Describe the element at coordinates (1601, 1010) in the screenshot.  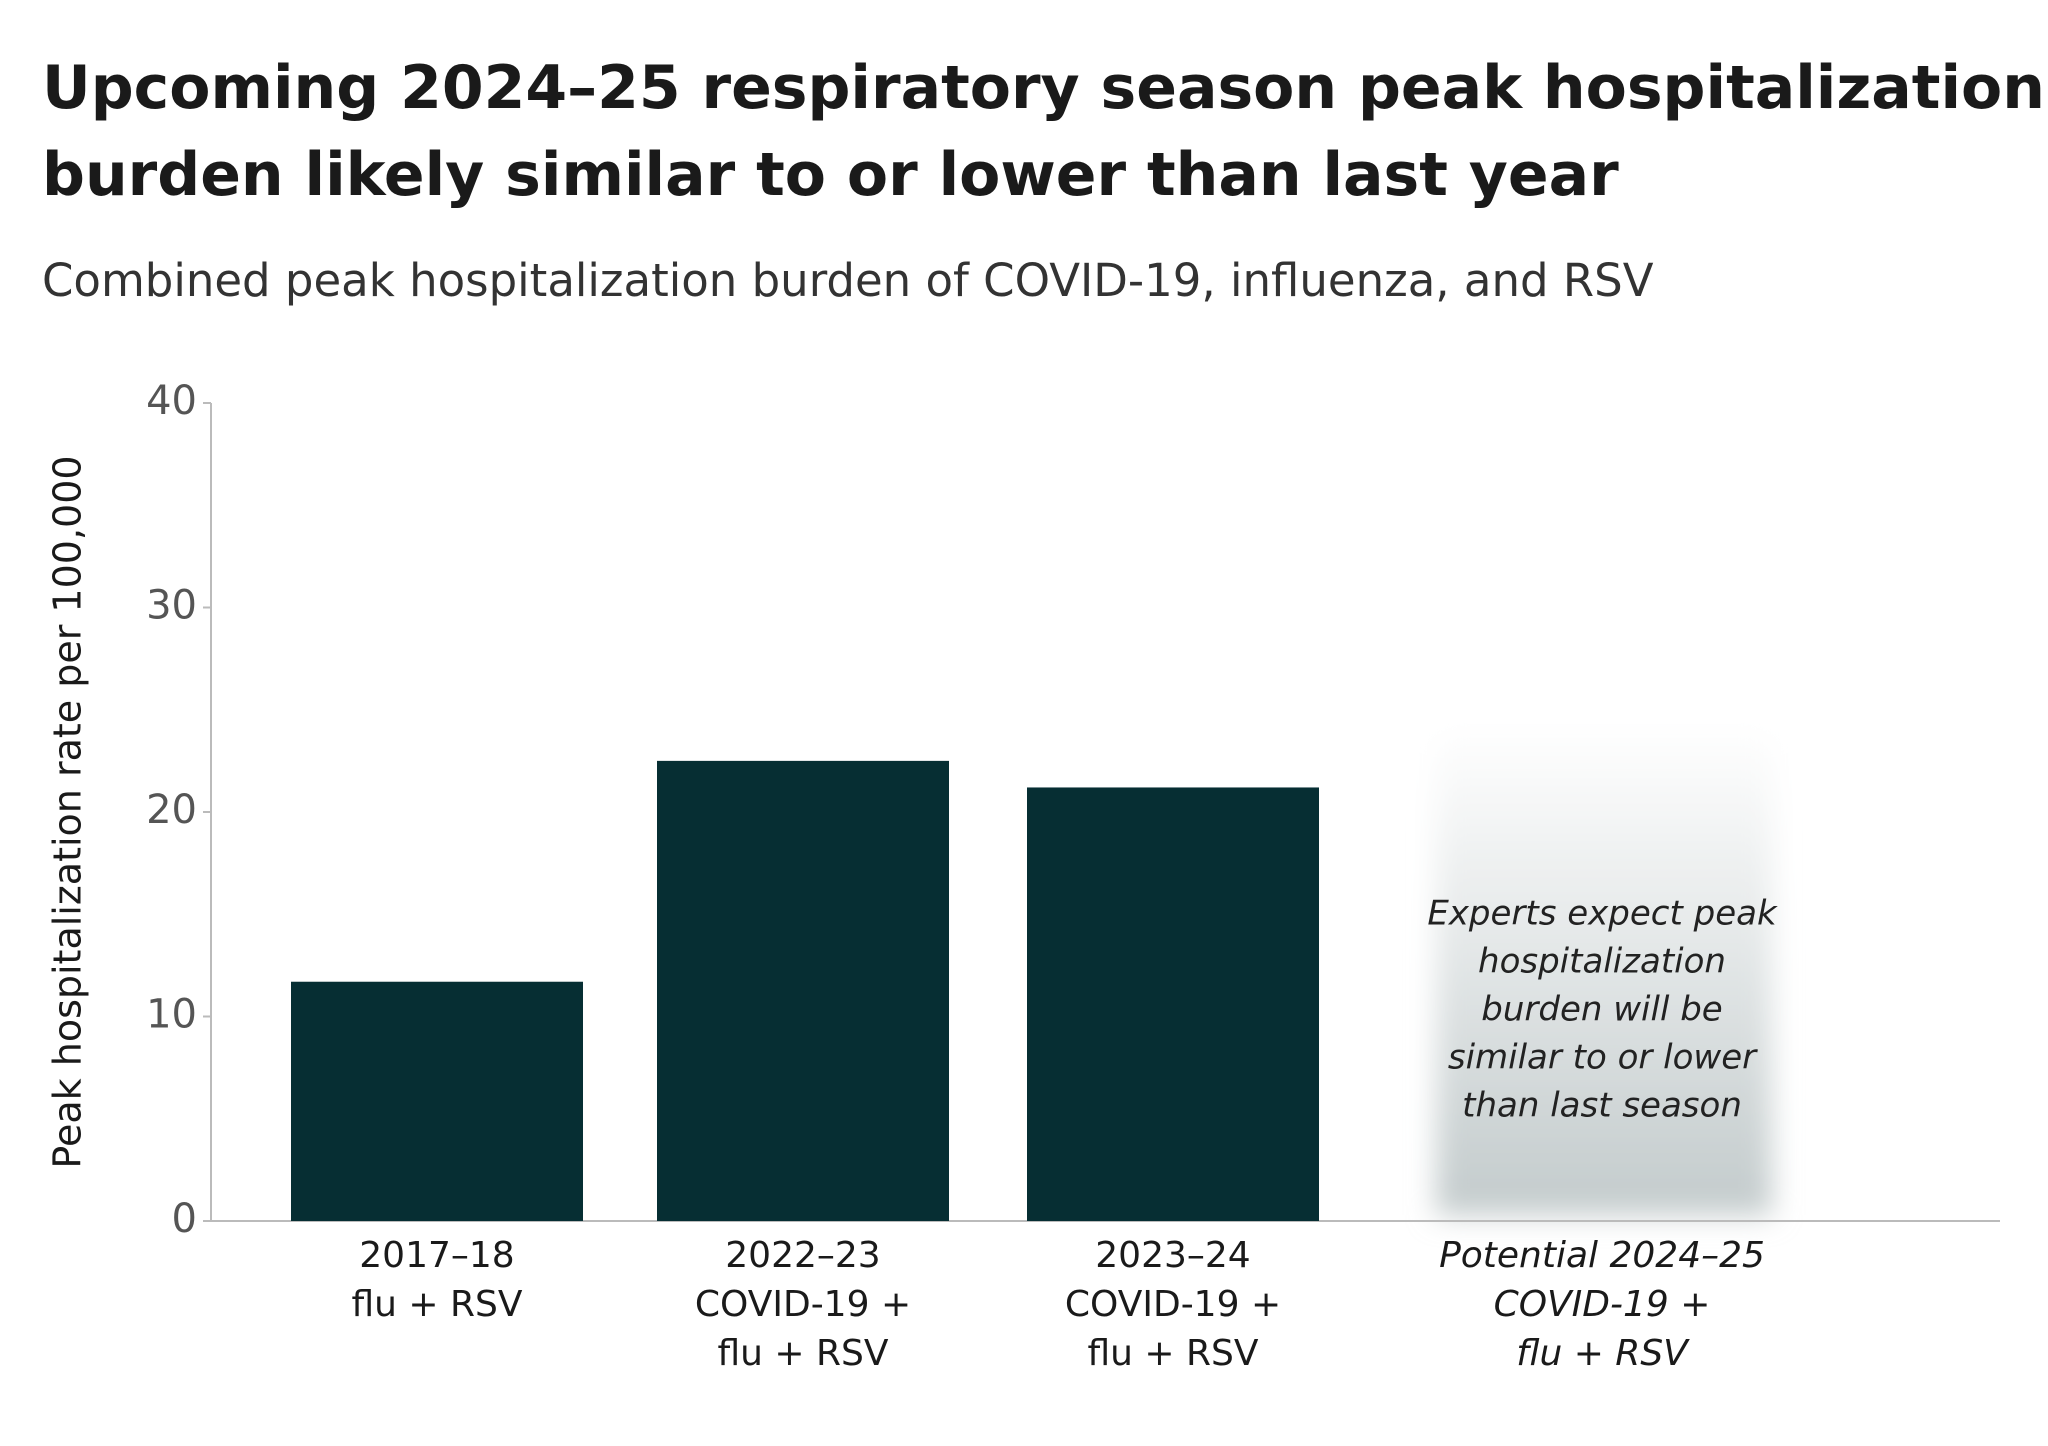
I see `annotation: burden will be` at that location.